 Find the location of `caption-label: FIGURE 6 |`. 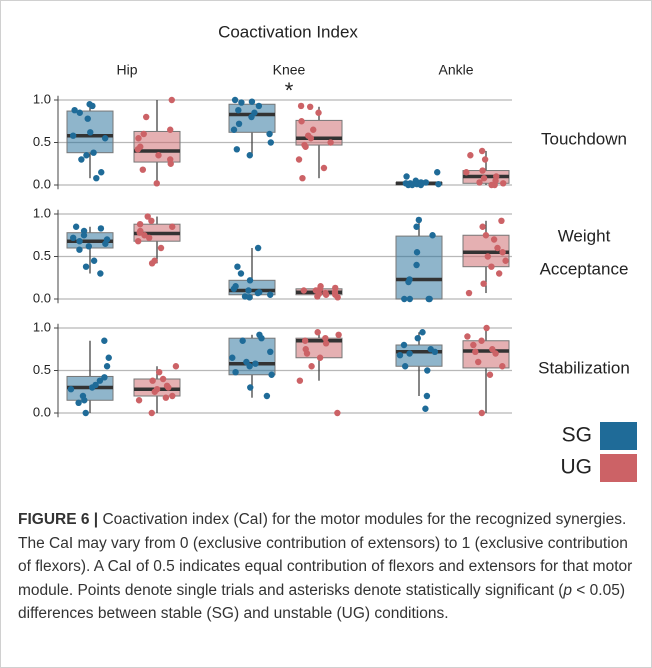

caption-label: FIGURE 6 | is located at coordinates (58, 519).